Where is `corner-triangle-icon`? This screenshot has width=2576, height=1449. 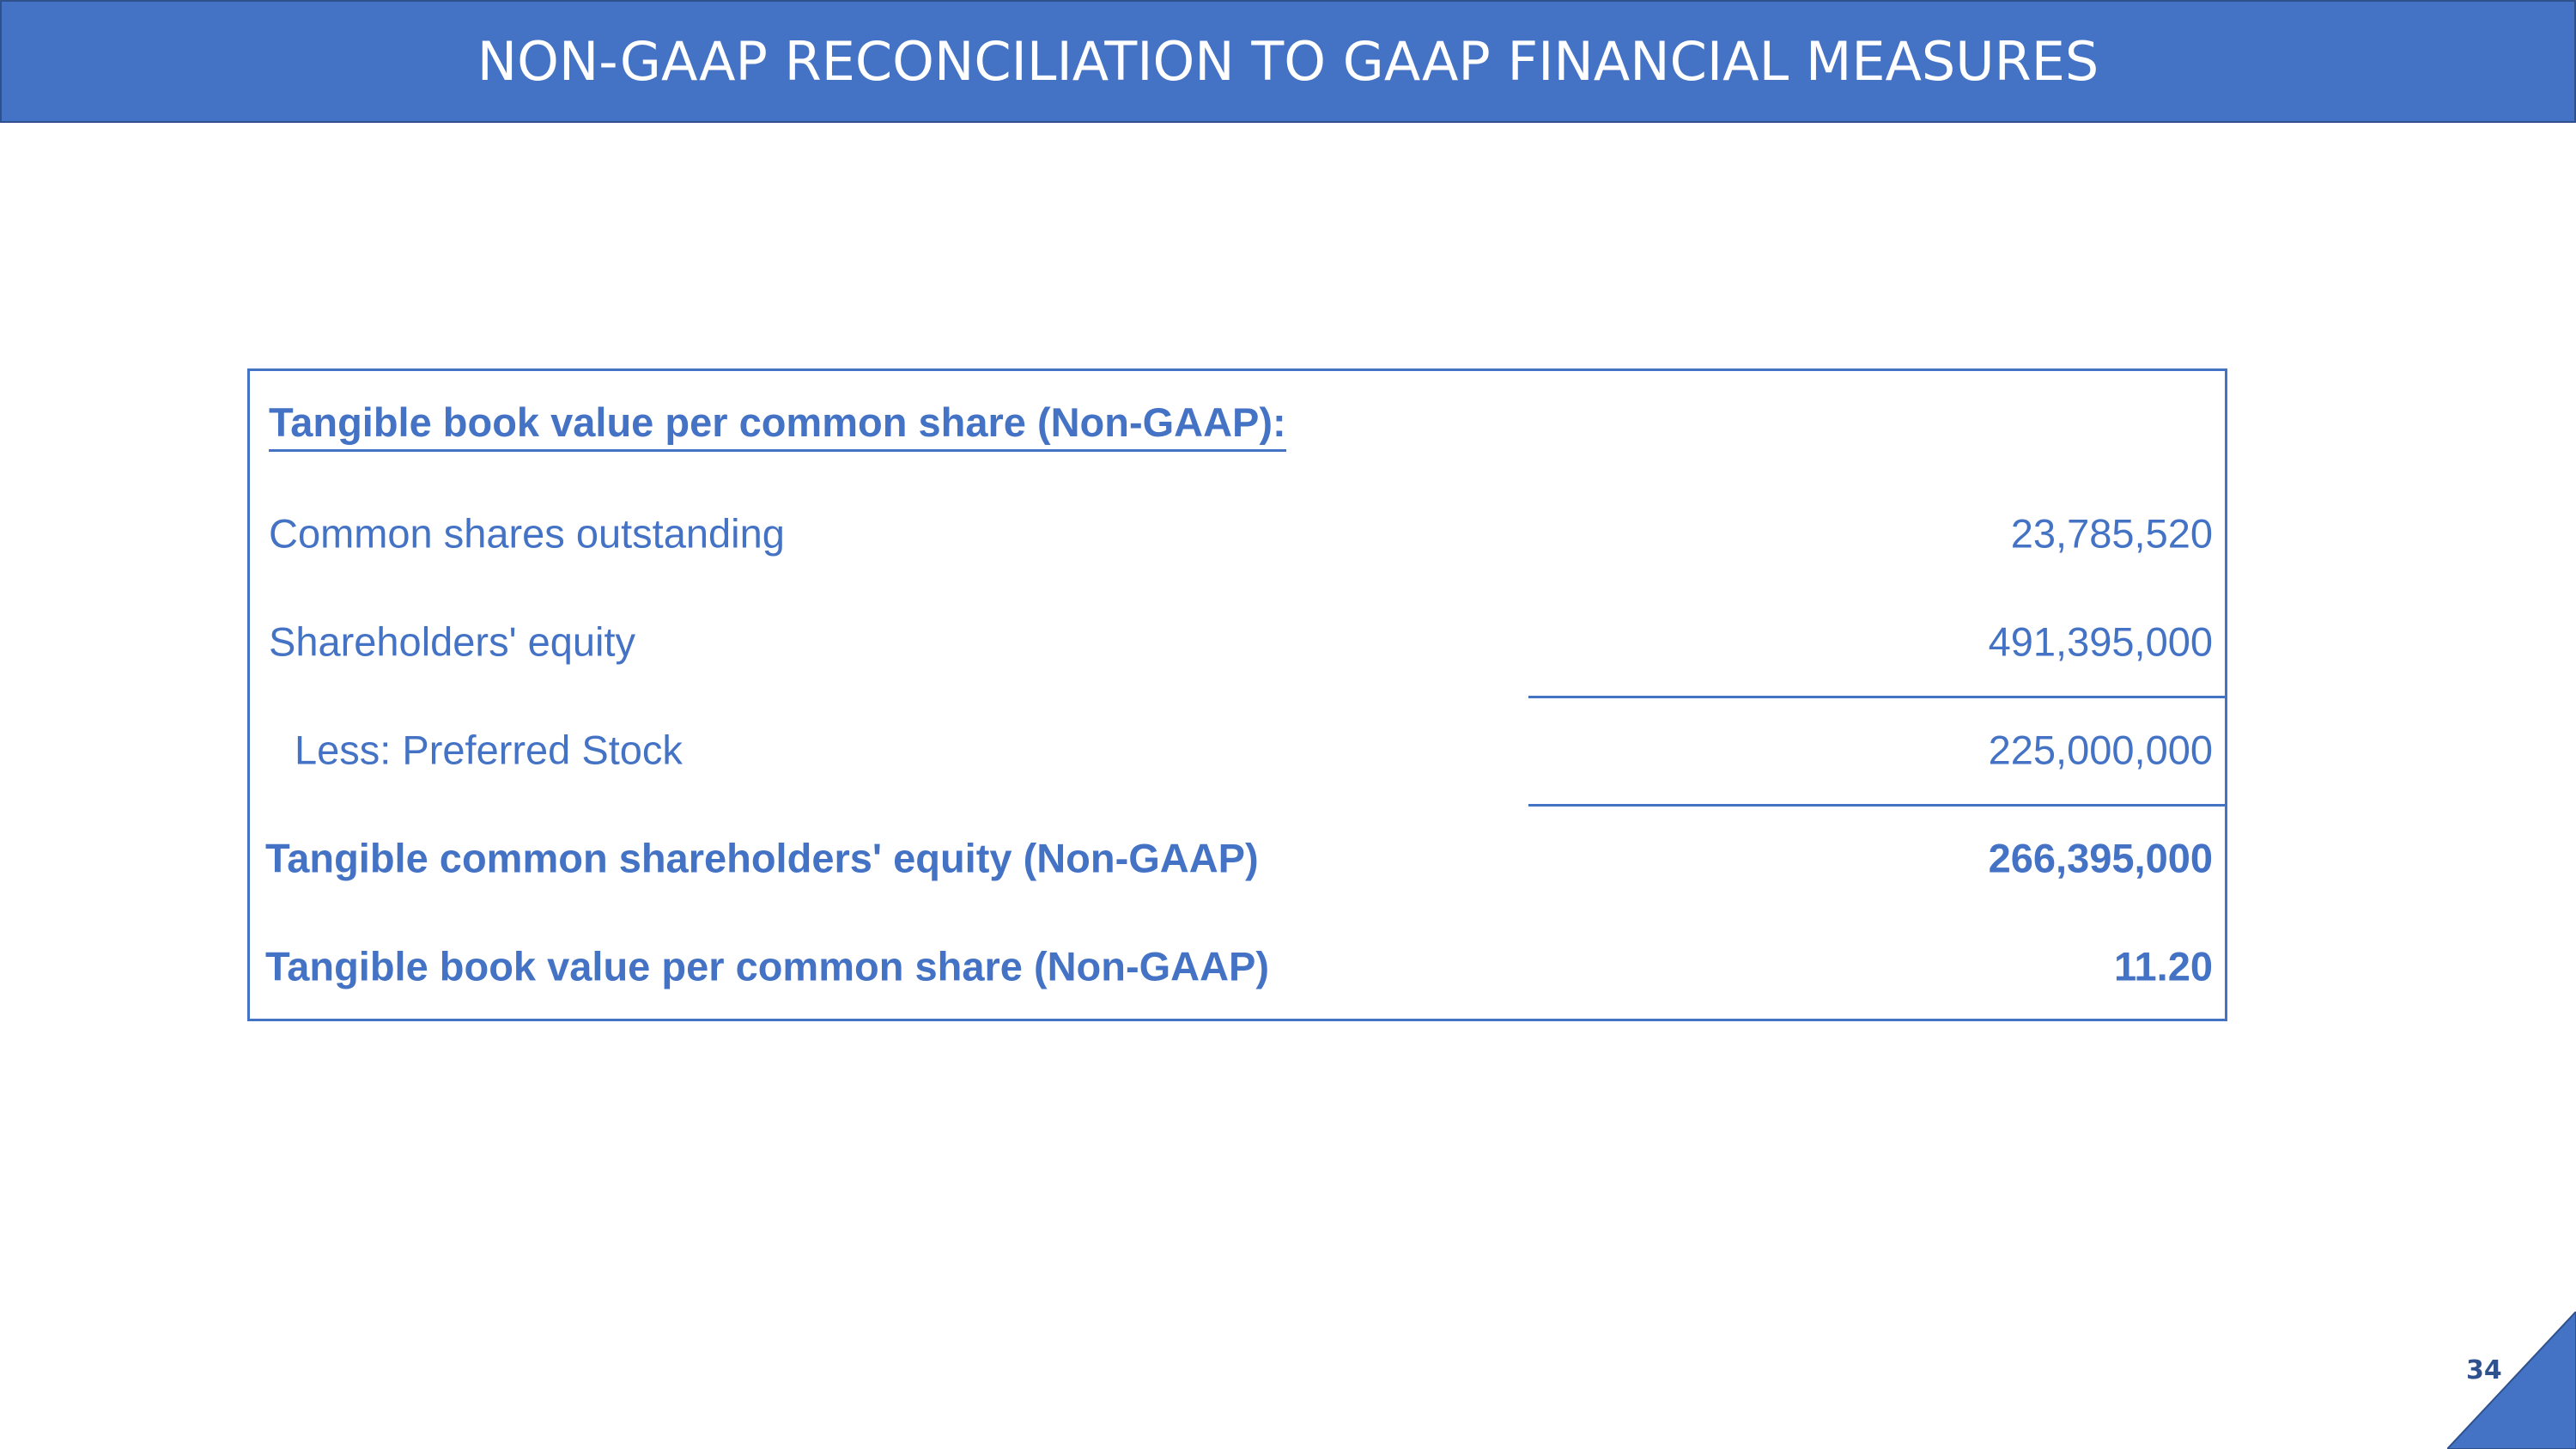 corner-triangle-icon is located at coordinates (2511, 1380).